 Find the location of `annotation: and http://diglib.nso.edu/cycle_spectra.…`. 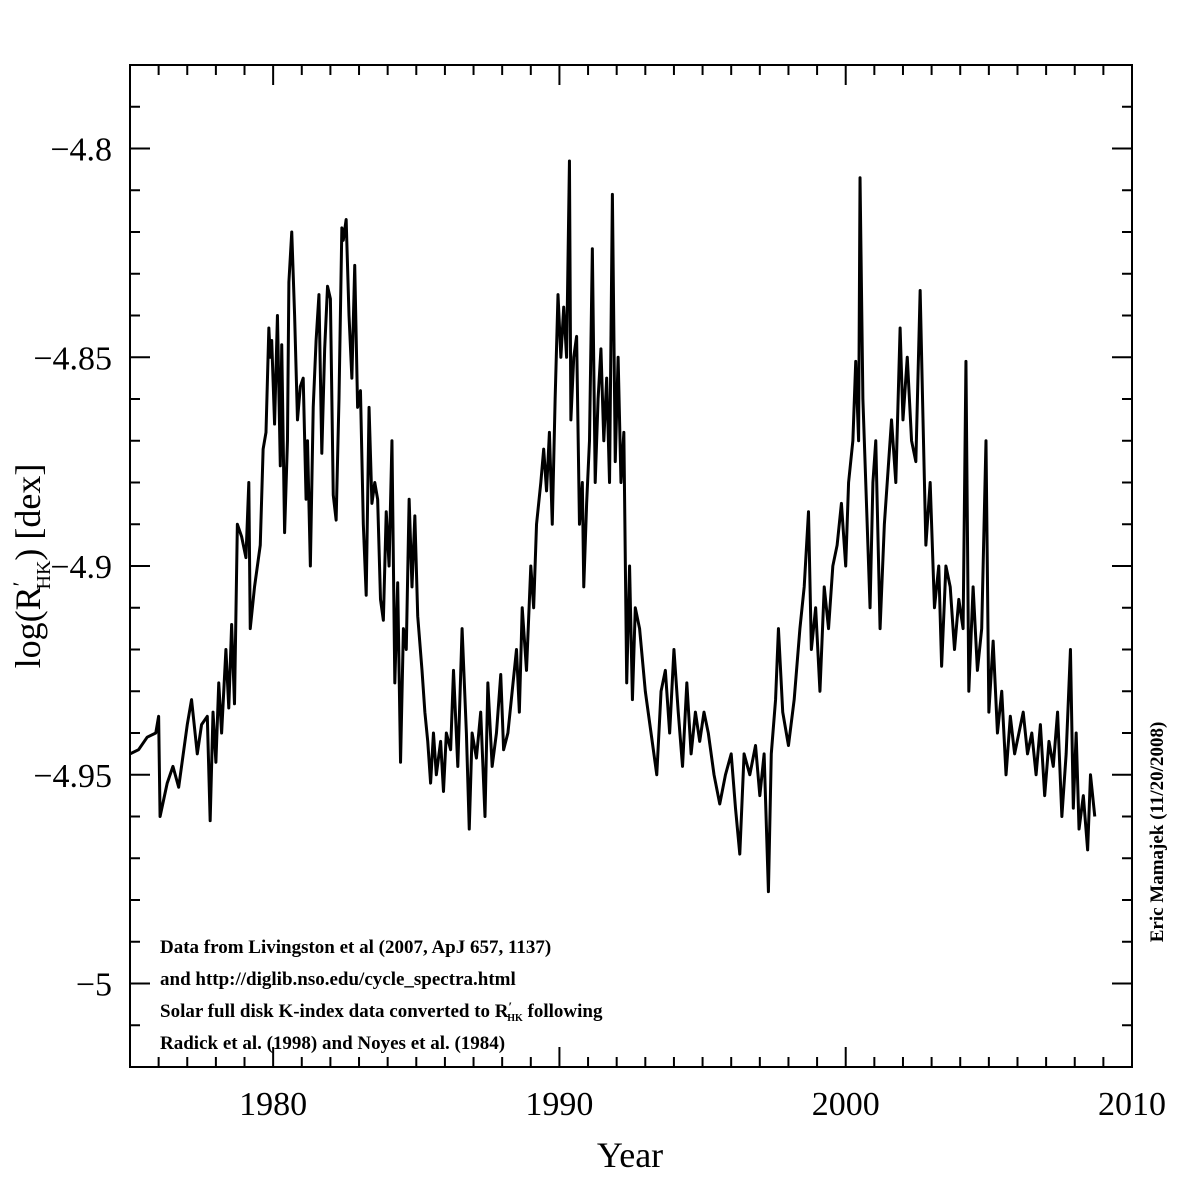

annotation: and http://diglib.nso.edu/cycle_spectra.… is located at coordinates (338, 979).